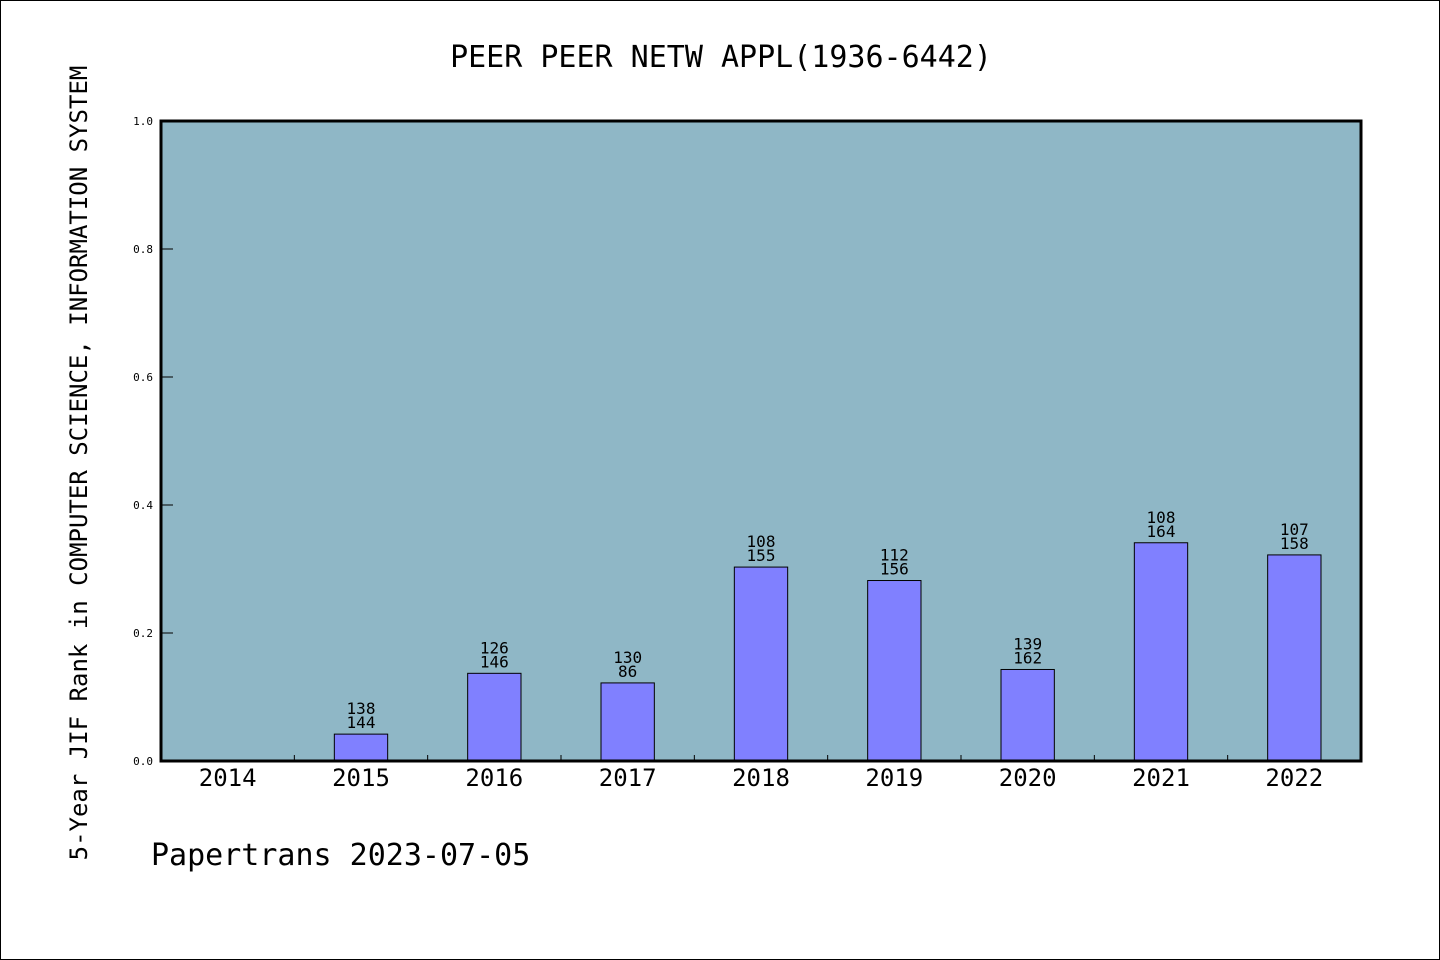  Describe the element at coordinates (894, 555) in the screenshot. I see `bar-label-top: 112` at that location.